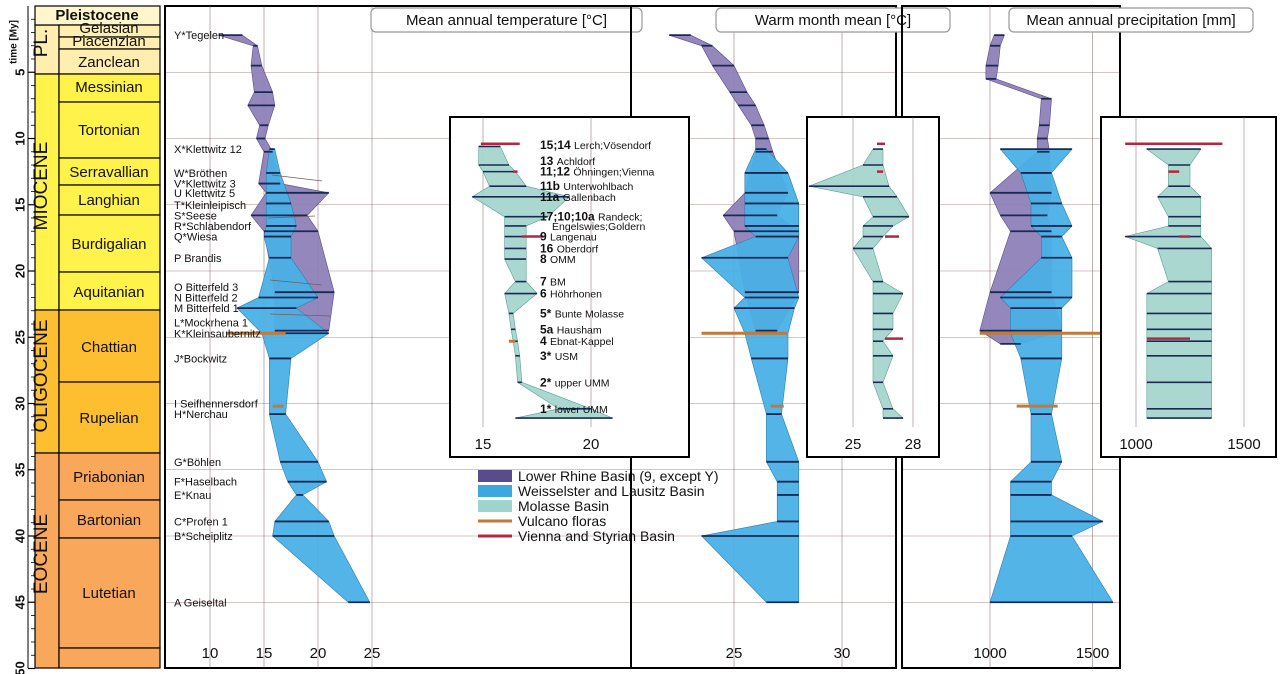 This screenshot has width=1280, height=674. Describe the element at coordinates (563, 260) in the screenshot. I see `molasse-site-name: OMM` at that location.